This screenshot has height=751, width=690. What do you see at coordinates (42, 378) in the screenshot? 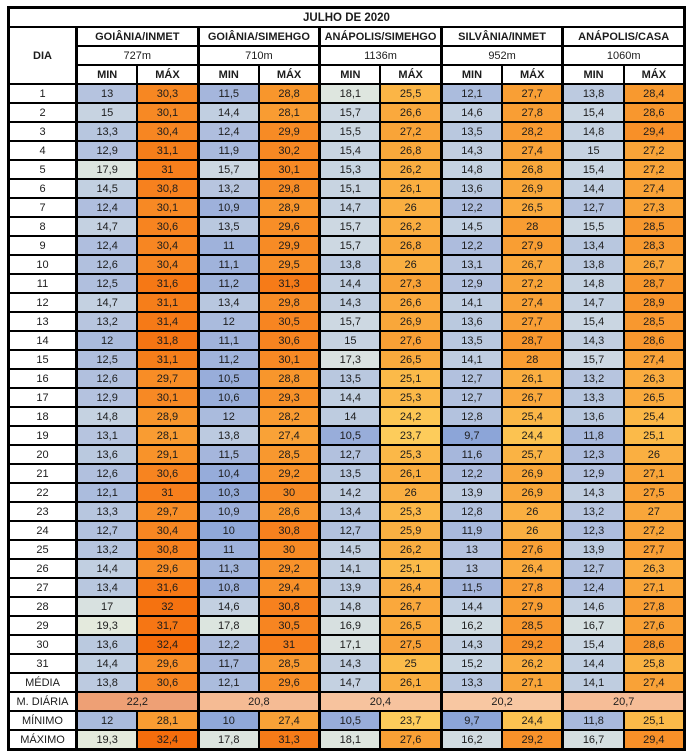
I see `day-cell: 16` at bounding box center [42, 378].